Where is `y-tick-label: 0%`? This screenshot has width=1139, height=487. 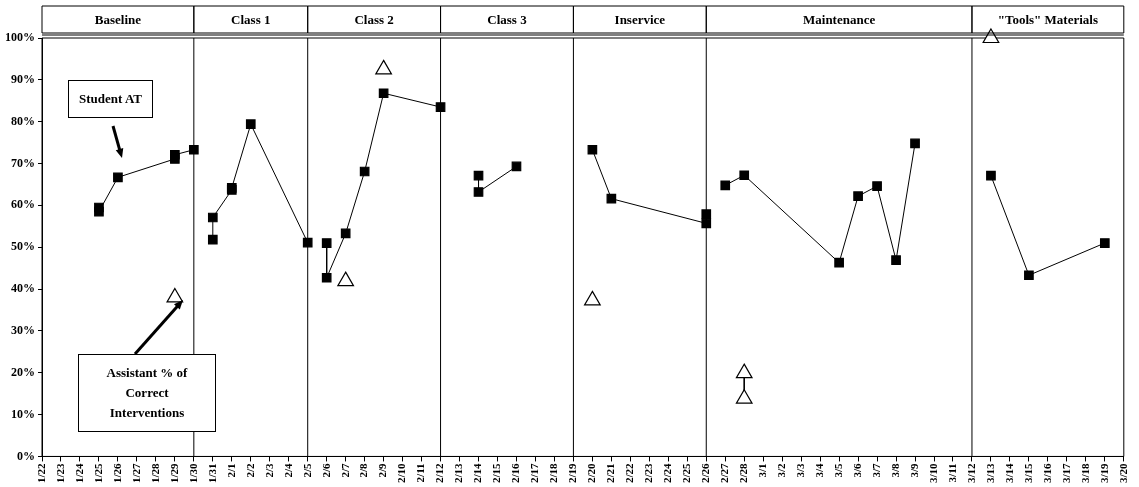 y-tick-label: 0% is located at coordinates (26, 455).